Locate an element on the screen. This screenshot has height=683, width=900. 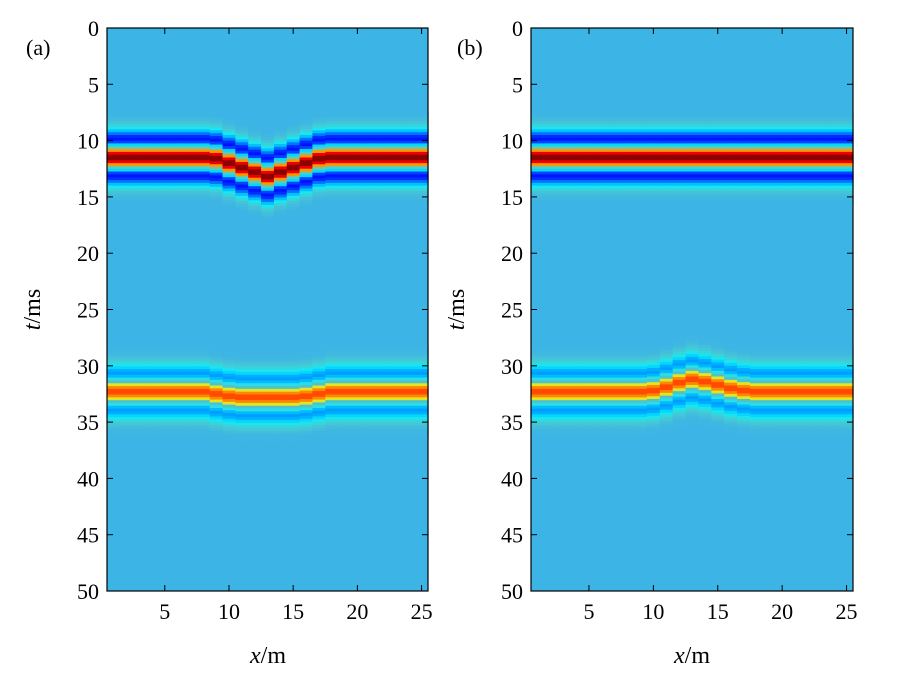
x-tick-label: 20 is located at coordinates (357, 611).